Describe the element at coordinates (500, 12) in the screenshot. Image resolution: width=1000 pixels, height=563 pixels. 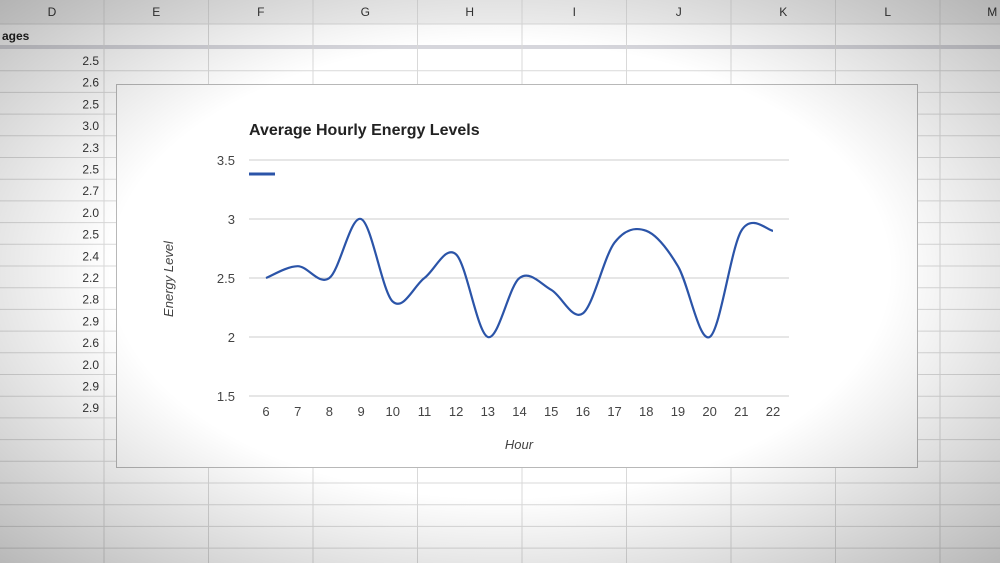
I see `column-header-bar` at that location.